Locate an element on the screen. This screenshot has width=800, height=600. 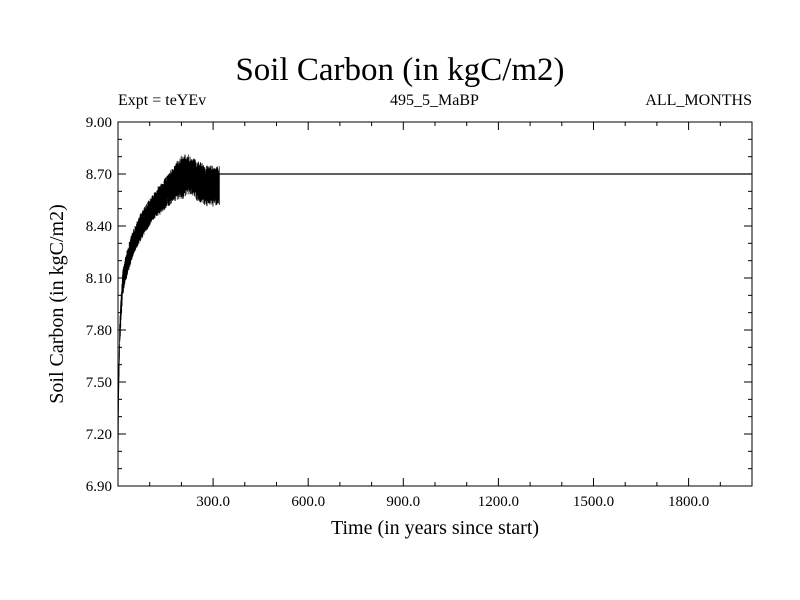
y-axis-title: Soil Carbon (in kgC/m2) is located at coordinates (57, 303).